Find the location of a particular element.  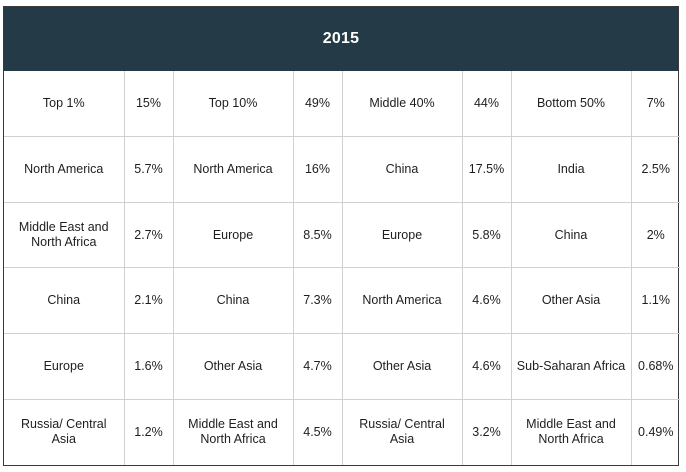

group-cell: India is located at coordinates (571, 169).